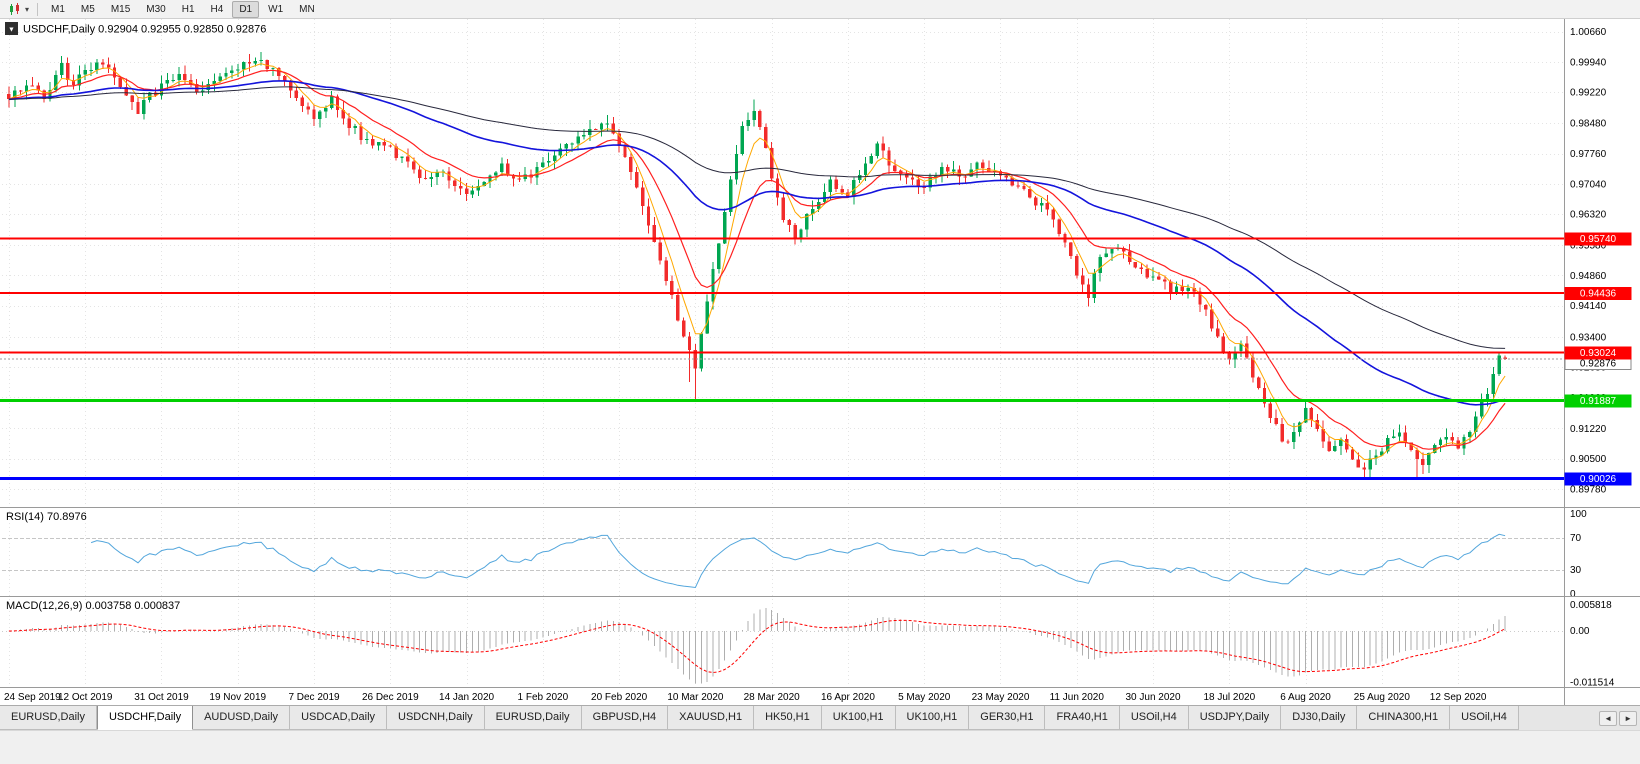 The width and height of the screenshot is (1640, 764). What do you see at coordinates (14, 9) in the screenshot?
I see `candlestick-chart-icon` at bounding box center [14, 9].